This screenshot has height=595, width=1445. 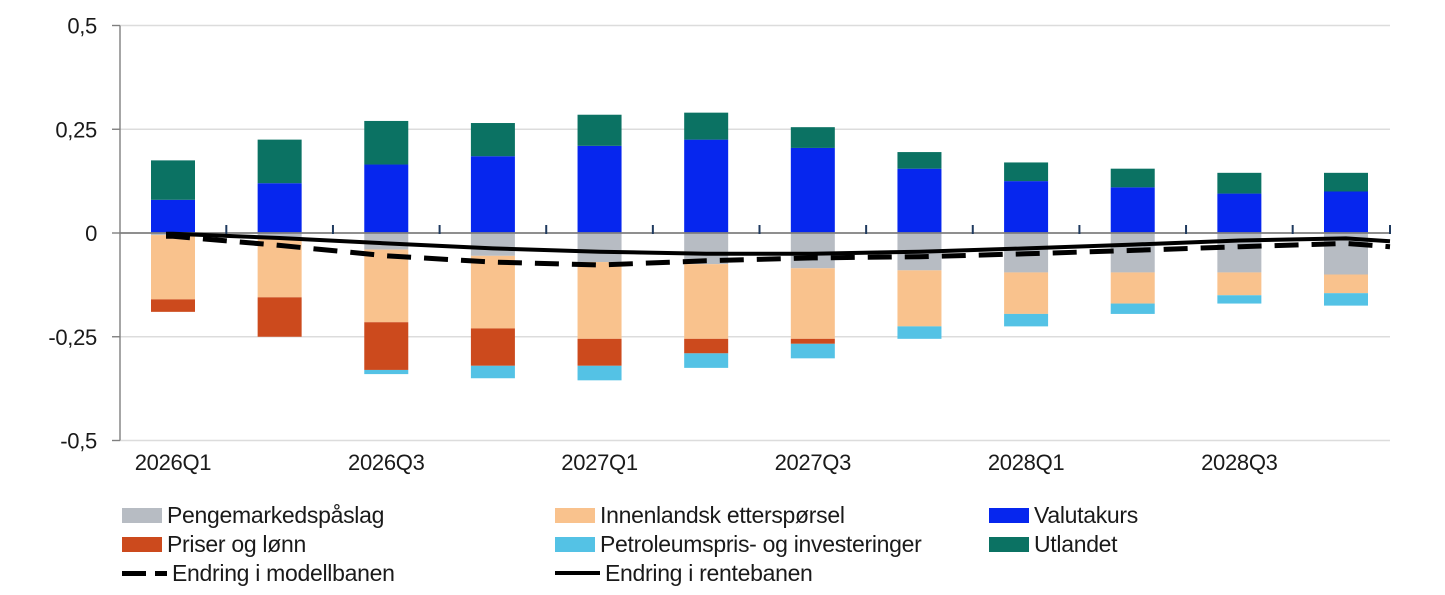 What do you see at coordinates (386, 462) in the screenshot?
I see `x-axis-label: 2026Q3` at bounding box center [386, 462].